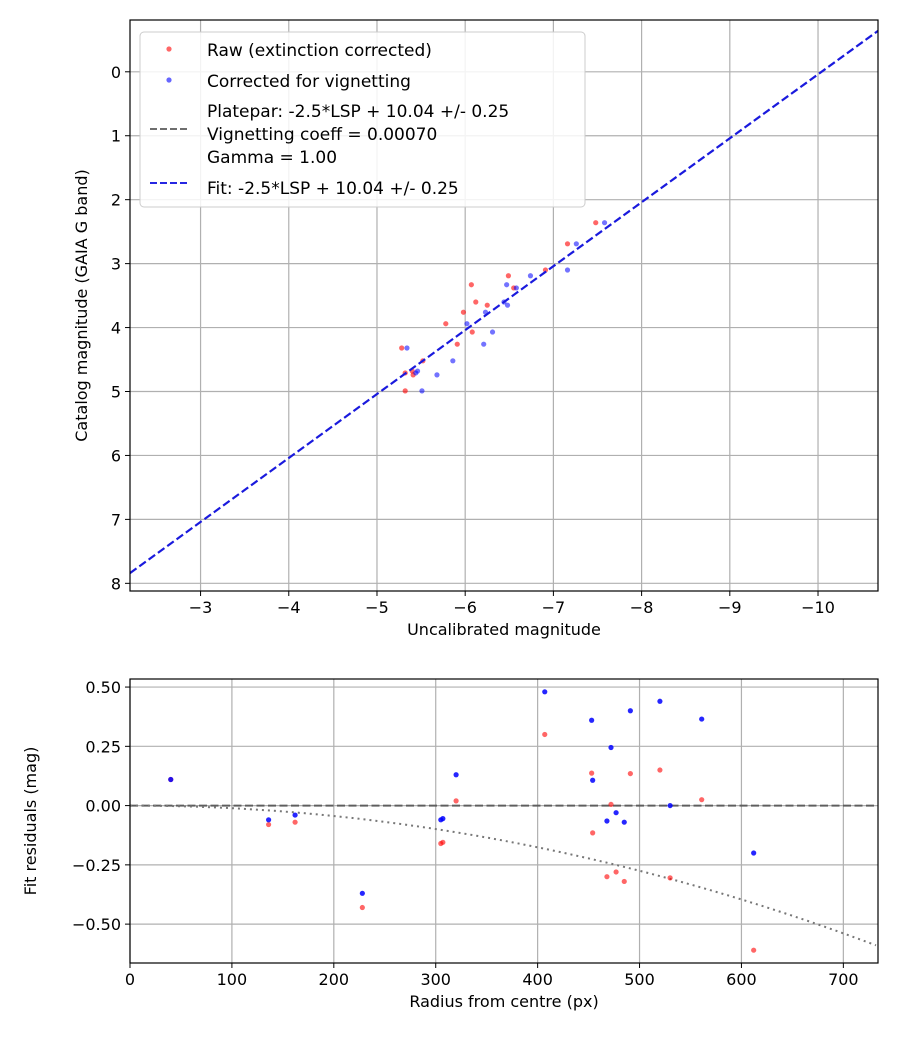 The width and height of the screenshot is (900, 1050). What do you see at coordinates (465, 607) in the screenshot?
I see `x-tick-label: −6` at bounding box center [465, 607].